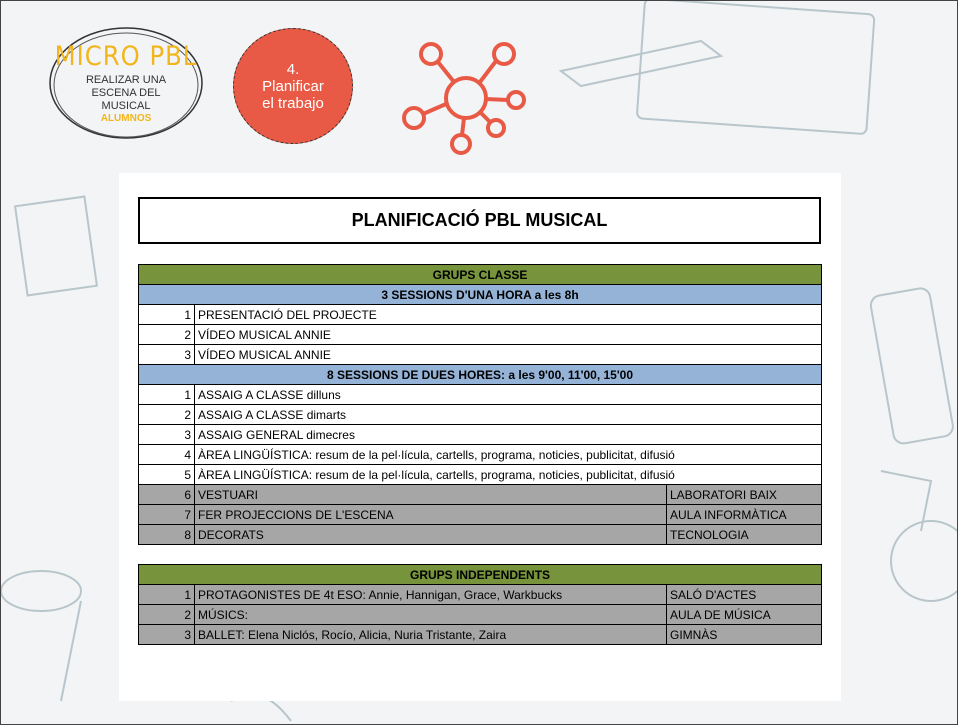 Image resolution: width=958 pixels, height=725 pixels. I want to click on logo-subtitle: REALIZAR UNA ESCENA DEL MUSICAL, so click(126, 93).